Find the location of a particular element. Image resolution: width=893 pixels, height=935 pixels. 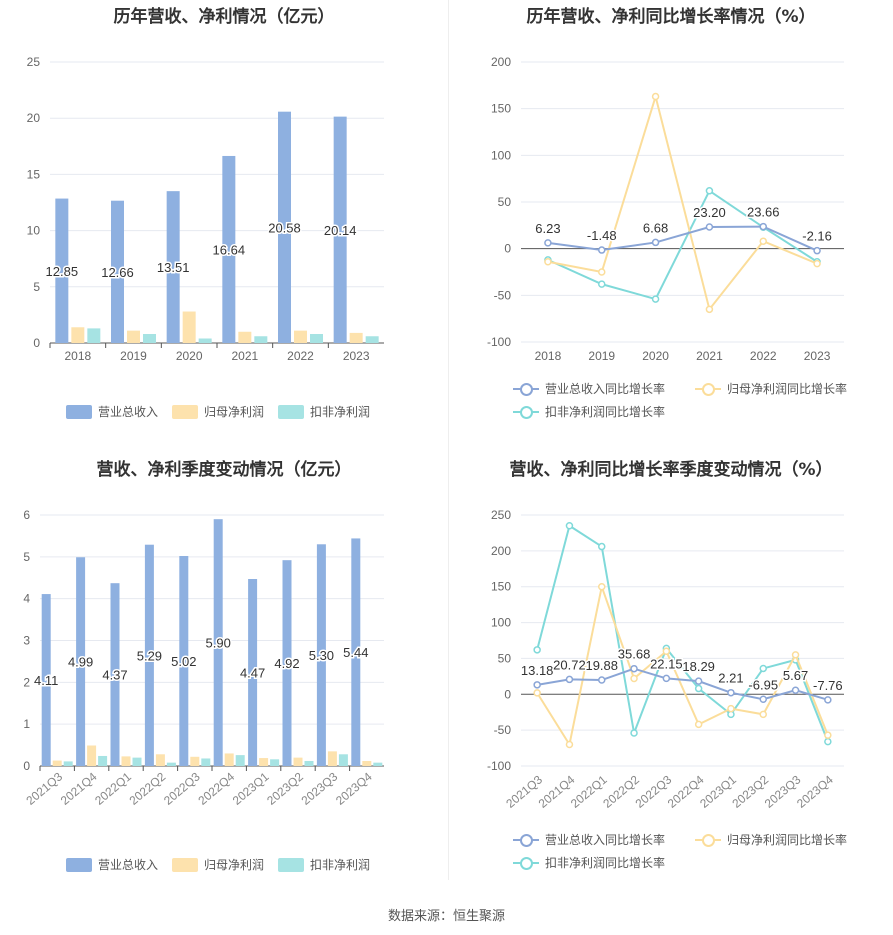

y-tick-label: 2 is located at coordinates (26, 682).